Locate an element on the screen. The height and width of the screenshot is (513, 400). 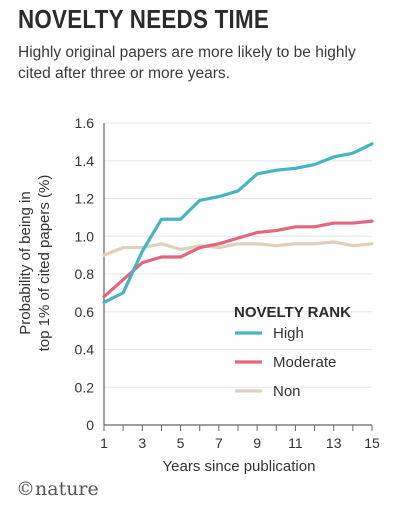
x-tick-label: 13 is located at coordinates (334, 443).